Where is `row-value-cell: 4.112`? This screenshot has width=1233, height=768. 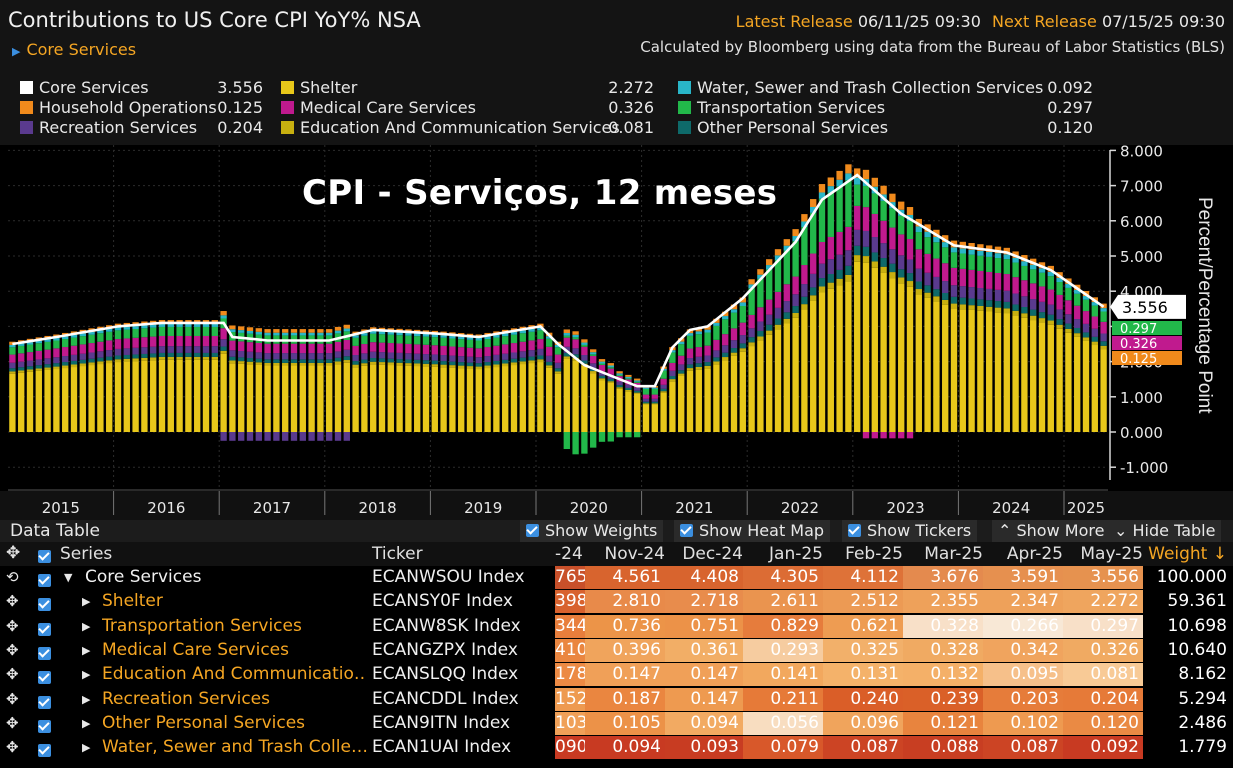
row-value-cell: 4.112 is located at coordinates (863, 577).